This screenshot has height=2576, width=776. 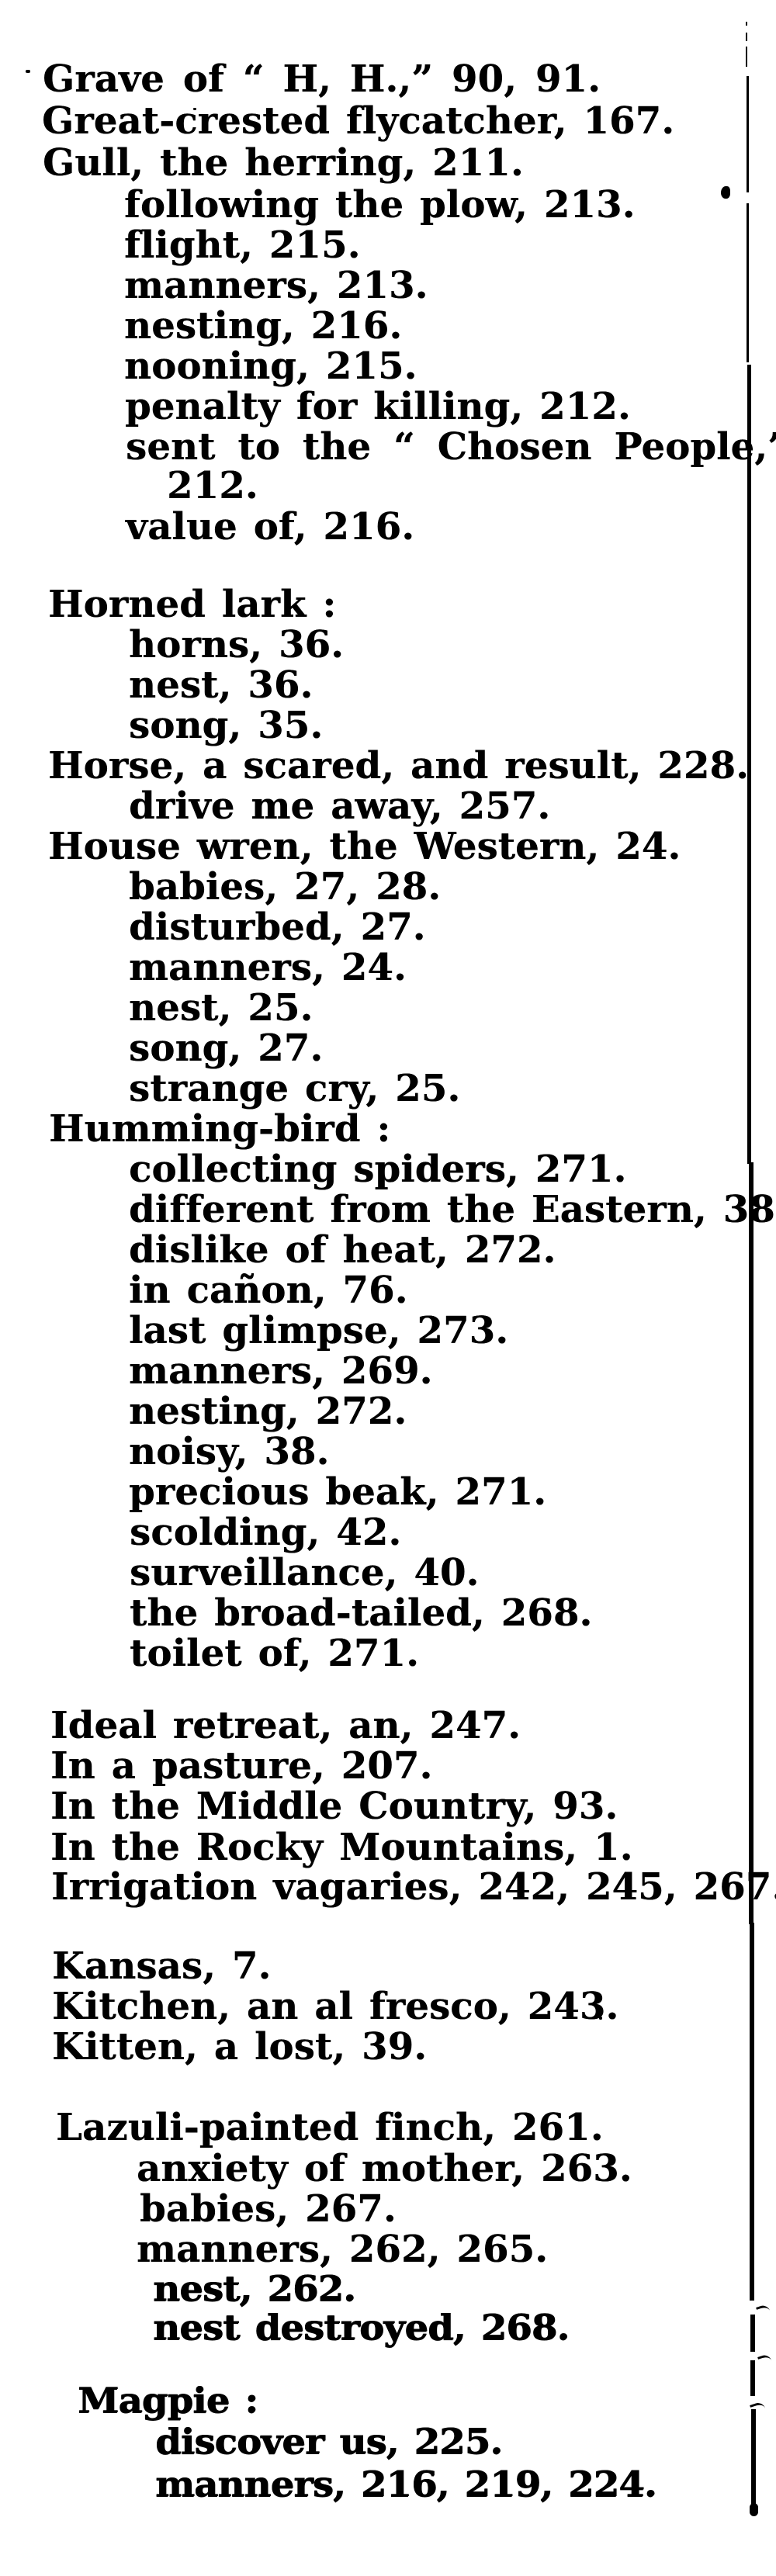 I want to click on index-subentry: nest destroyed, 268., so click(x=361, y=2328).